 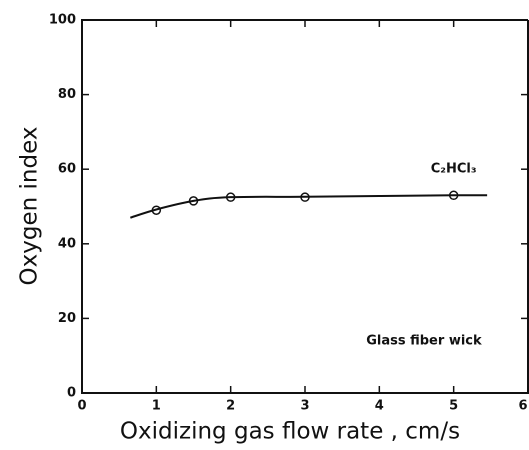 What do you see at coordinates (62, 20) in the screenshot?
I see `y-tick-label: 100` at bounding box center [62, 20].